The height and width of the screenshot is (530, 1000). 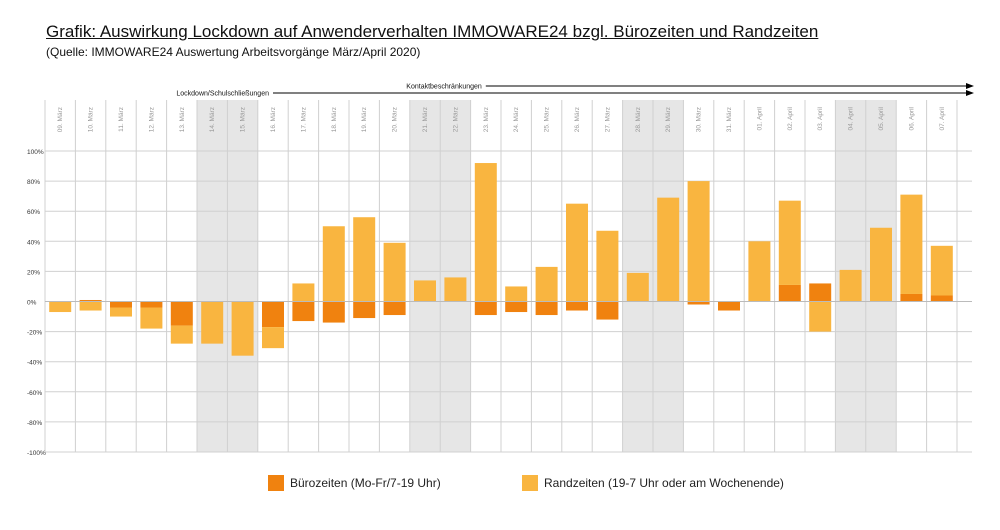 What do you see at coordinates (699, 119) in the screenshot?
I see `x-tick-label: 30. März` at bounding box center [699, 119].